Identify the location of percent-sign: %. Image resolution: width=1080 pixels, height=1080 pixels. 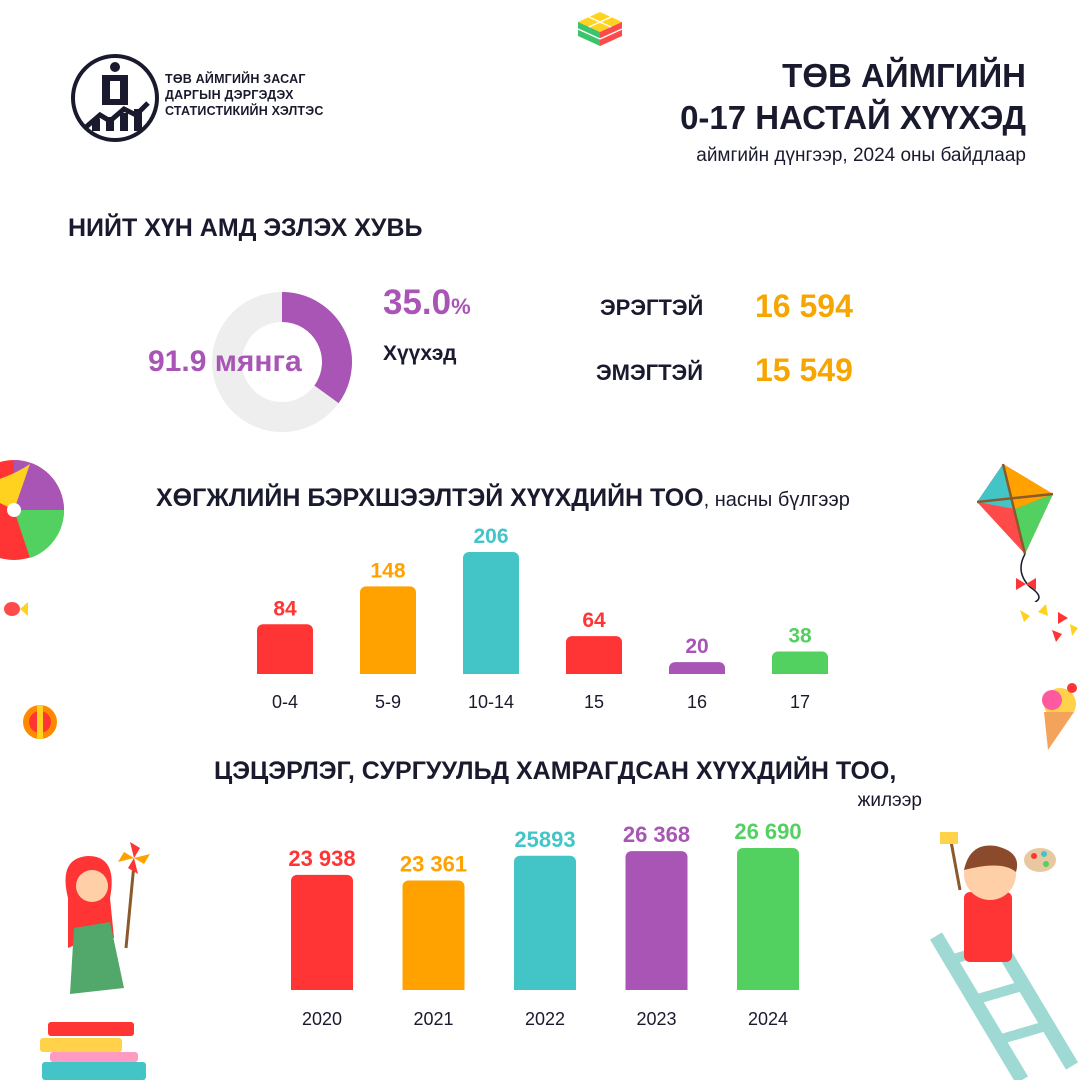
(461, 306).